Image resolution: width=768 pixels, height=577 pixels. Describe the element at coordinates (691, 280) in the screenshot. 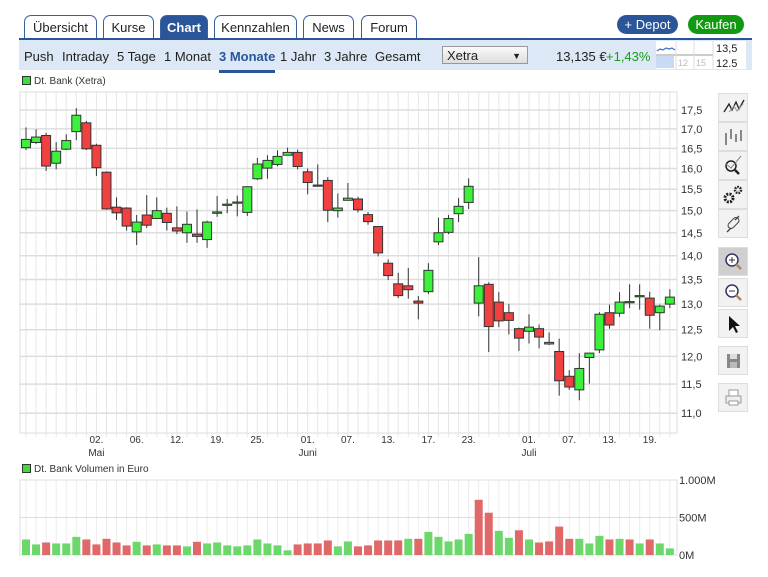

I see `y-tick-label: 13,5` at that location.